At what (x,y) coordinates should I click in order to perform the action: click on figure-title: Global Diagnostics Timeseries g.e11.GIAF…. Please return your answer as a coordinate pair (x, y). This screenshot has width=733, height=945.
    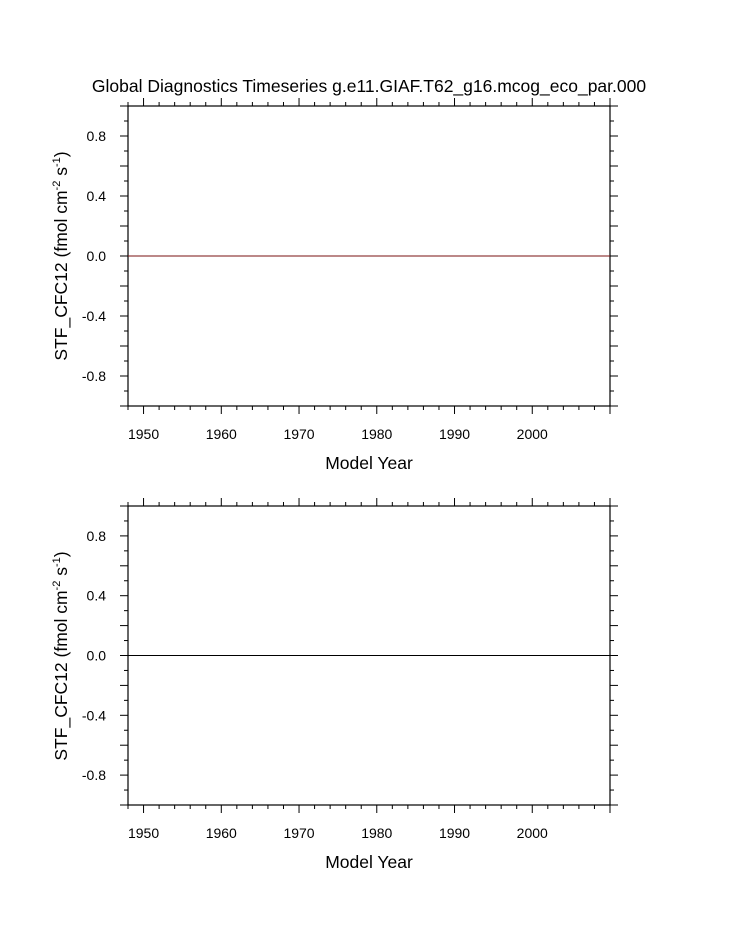
    Looking at the image, I should click on (369, 86).